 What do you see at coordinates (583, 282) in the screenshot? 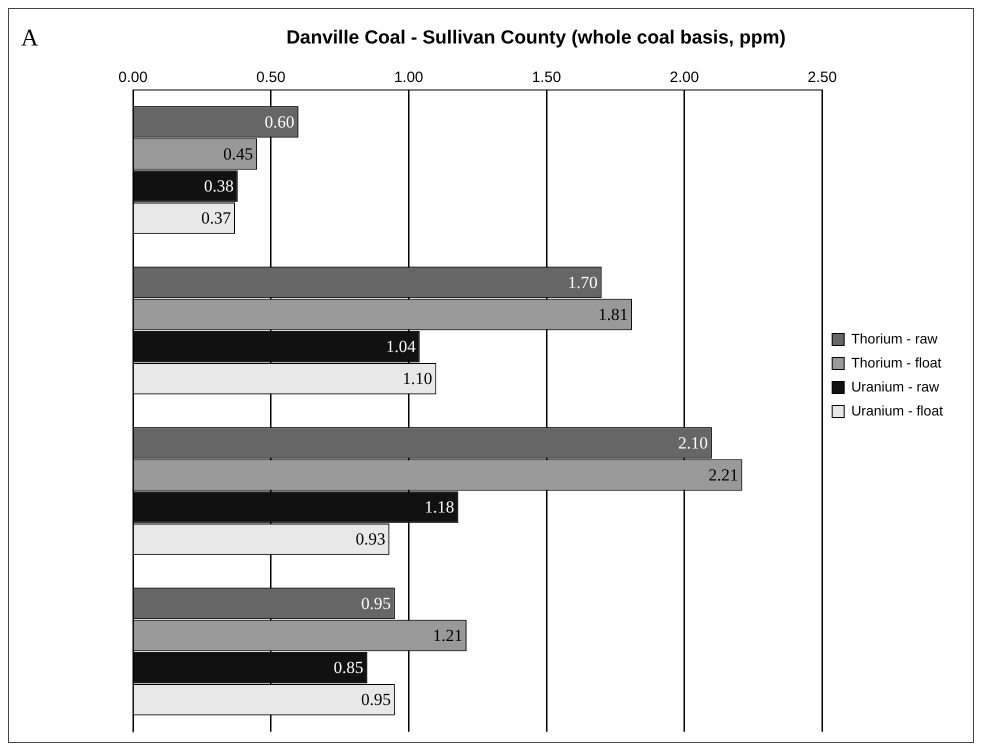
I see `data-label: 1.70` at bounding box center [583, 282].